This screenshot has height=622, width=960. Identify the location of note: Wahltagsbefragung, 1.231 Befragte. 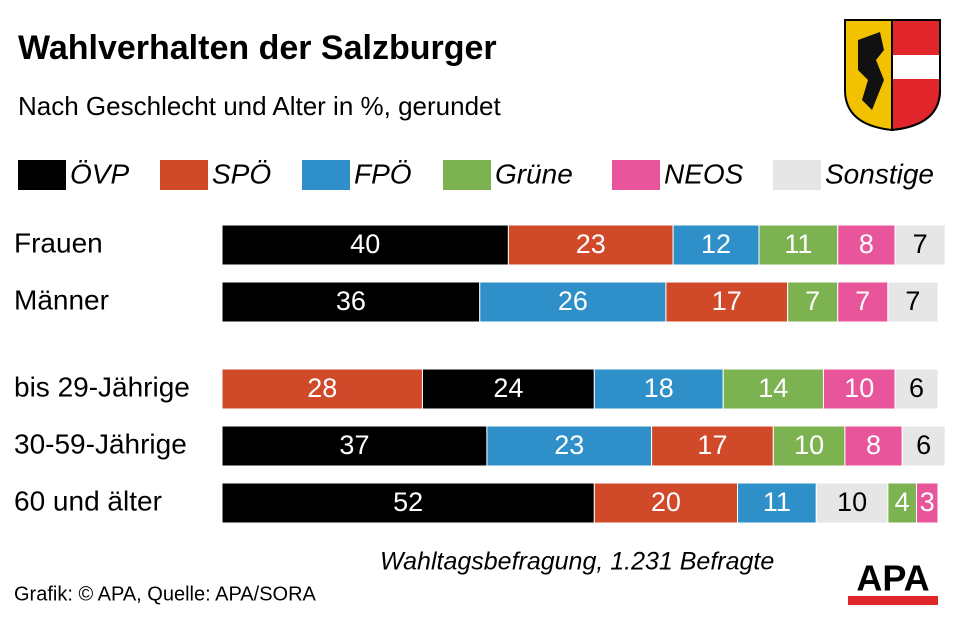
(577, 562).